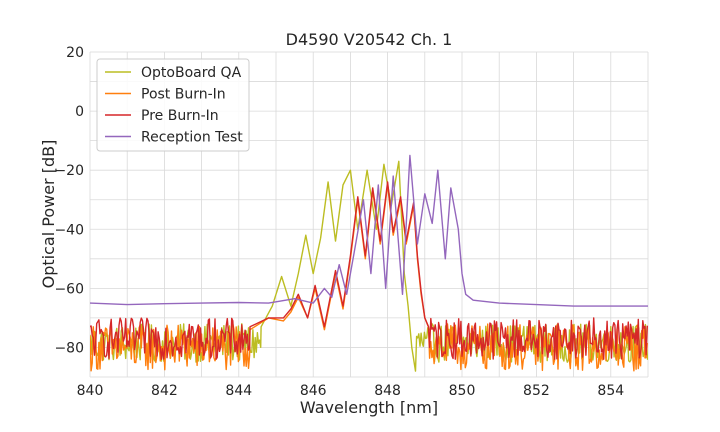 The image size is (720, 432). I want to click on y-tick-label: −60, so click(69, 289).